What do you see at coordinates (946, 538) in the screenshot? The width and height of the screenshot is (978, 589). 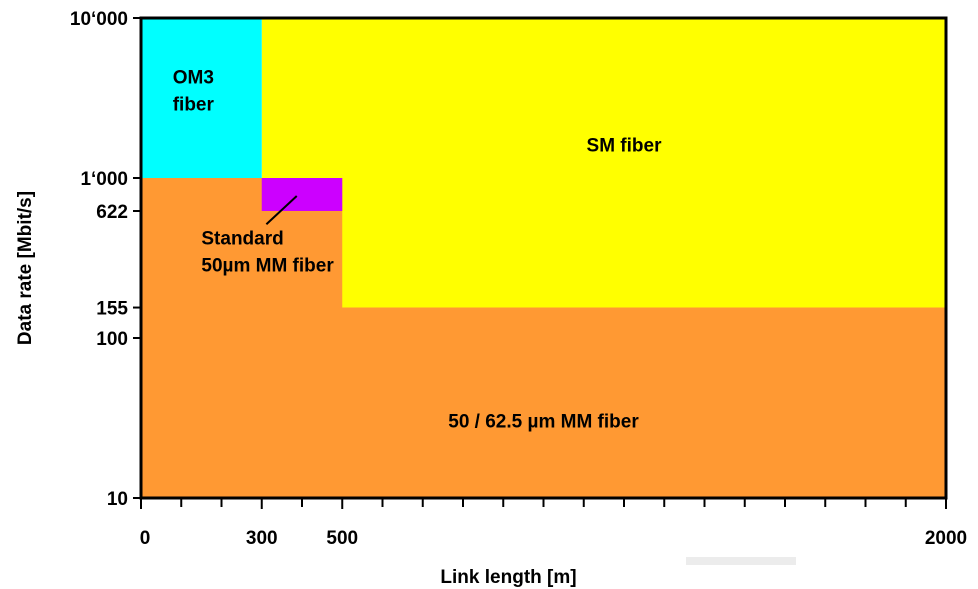 I see `x-tick-label: 2000` at bounding box center [946, 538].